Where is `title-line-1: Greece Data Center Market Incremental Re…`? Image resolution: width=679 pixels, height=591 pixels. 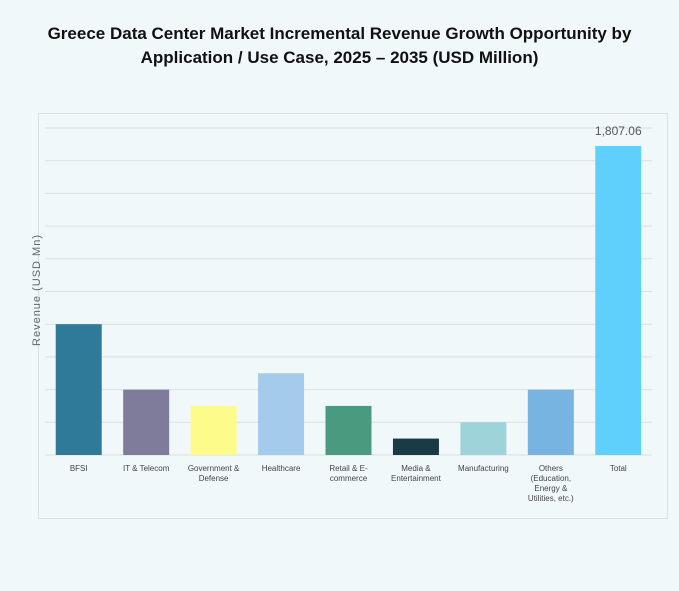
title-line-1: Greece Data Center Market Incremental Re… is located at coordinates (339, 33).